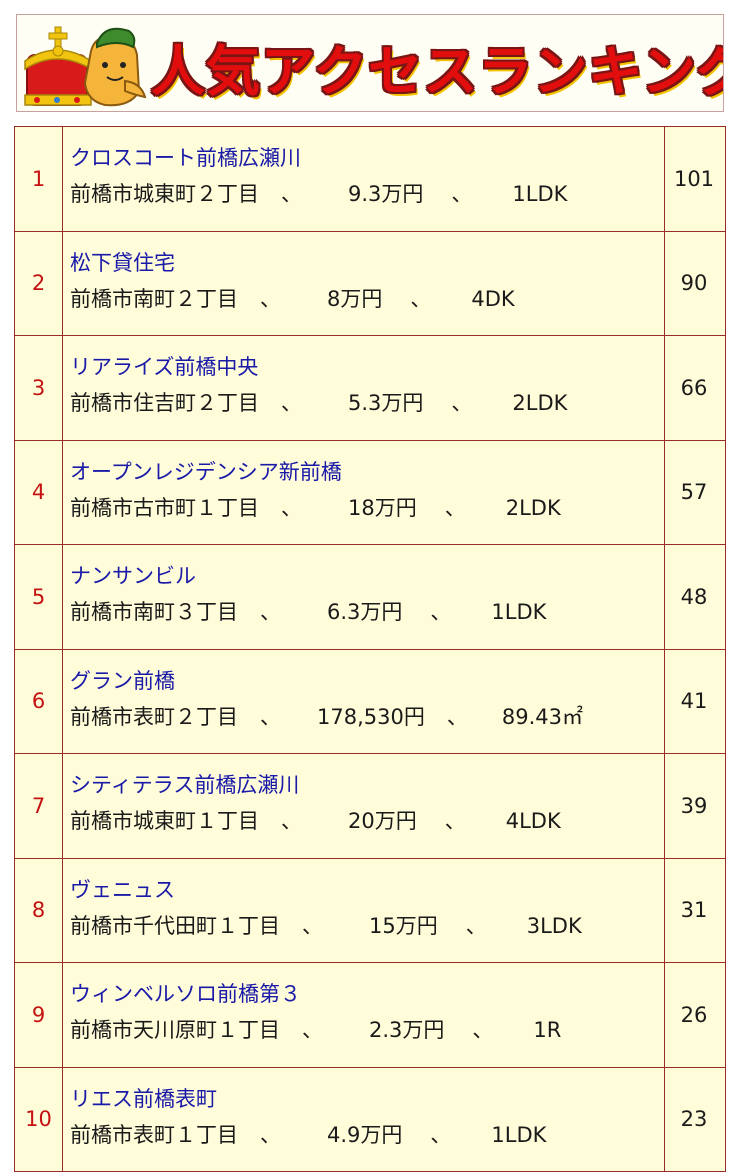 The width and height of the screenshot is (740, 1172). Describe the element at coordinates (695, 388) in the screenshot. I see `access-count: 66` at that location.